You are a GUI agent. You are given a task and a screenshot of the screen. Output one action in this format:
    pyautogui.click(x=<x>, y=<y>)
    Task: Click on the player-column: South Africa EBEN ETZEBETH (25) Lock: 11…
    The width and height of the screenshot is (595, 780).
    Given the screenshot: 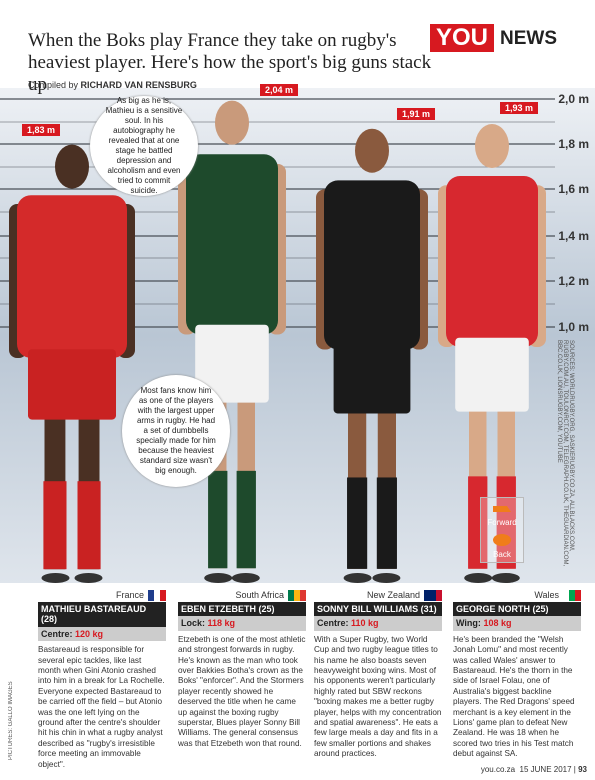 What is the action you would take?
    pyautogui.click(x=242, y=668)
    